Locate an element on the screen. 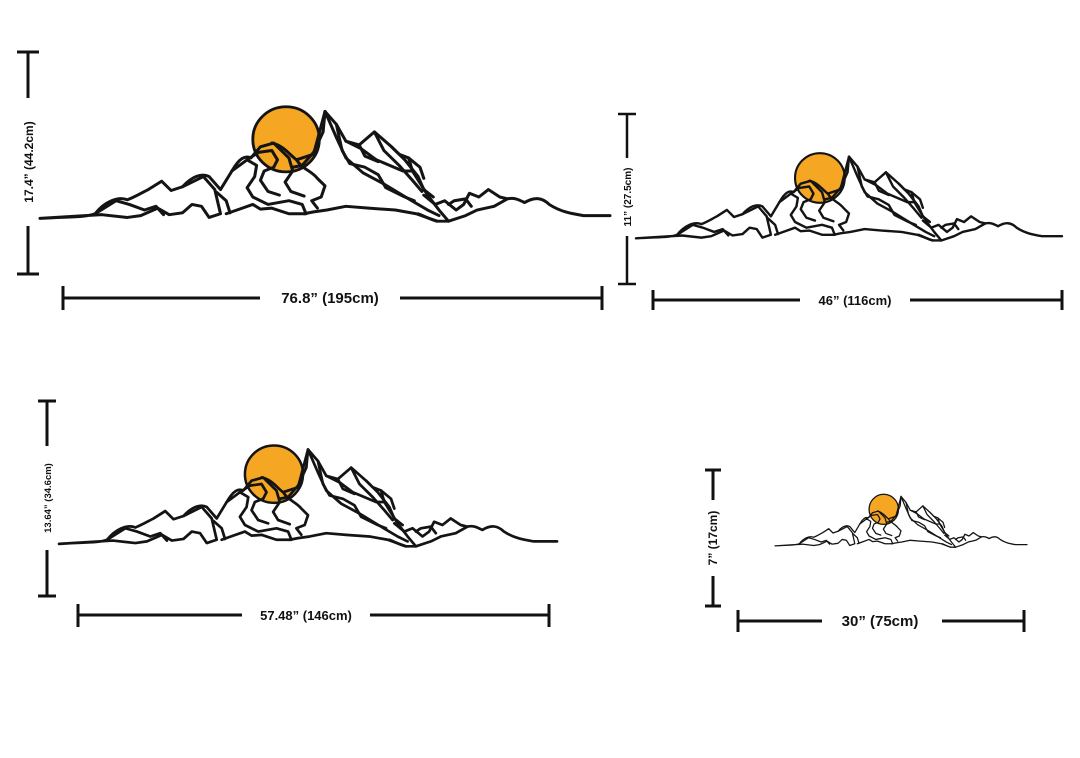  height-label-xl: 17.4” (44.2cm) is located at coordinates (29, 161).